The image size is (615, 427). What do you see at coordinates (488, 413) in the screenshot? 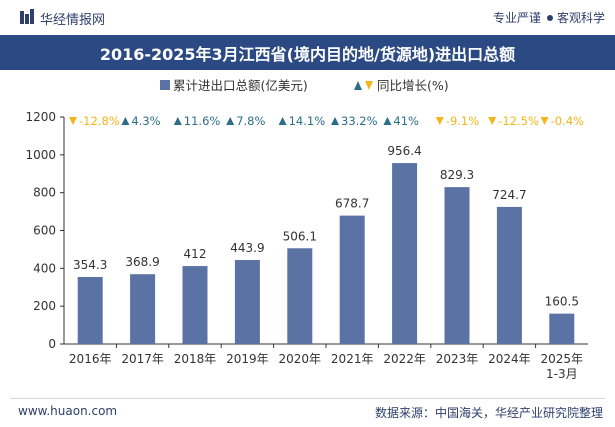
I see `footer-source: 数据来源：中国海关，华经产业研究院整理` at bounding box center [488, 413].